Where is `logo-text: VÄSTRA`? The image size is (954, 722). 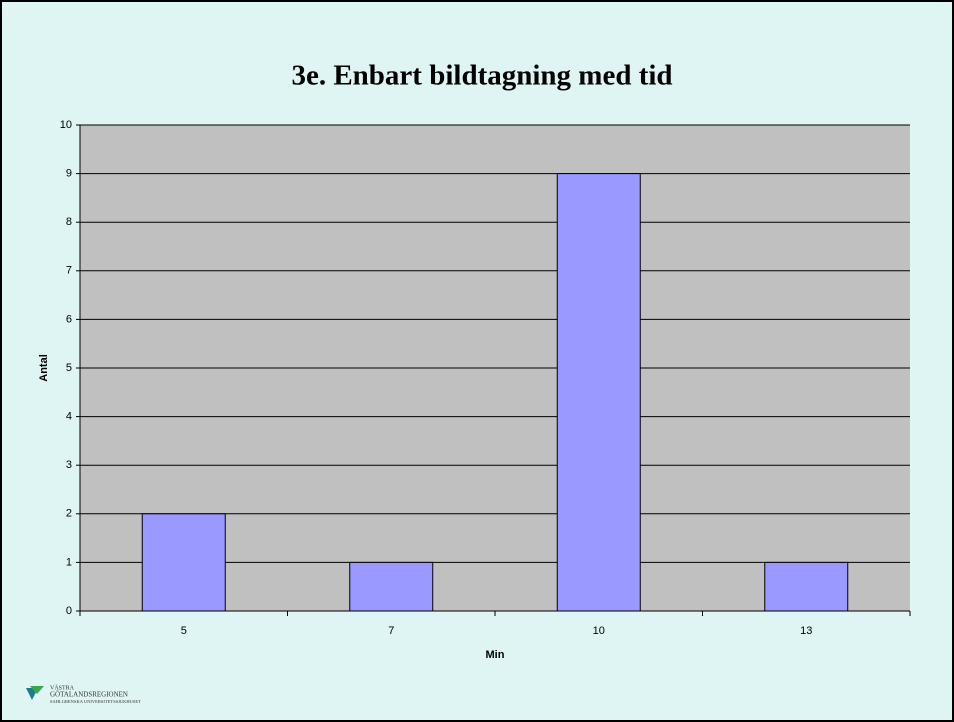
logo-text: VÄSTRA is located at coordinates (62, 687).